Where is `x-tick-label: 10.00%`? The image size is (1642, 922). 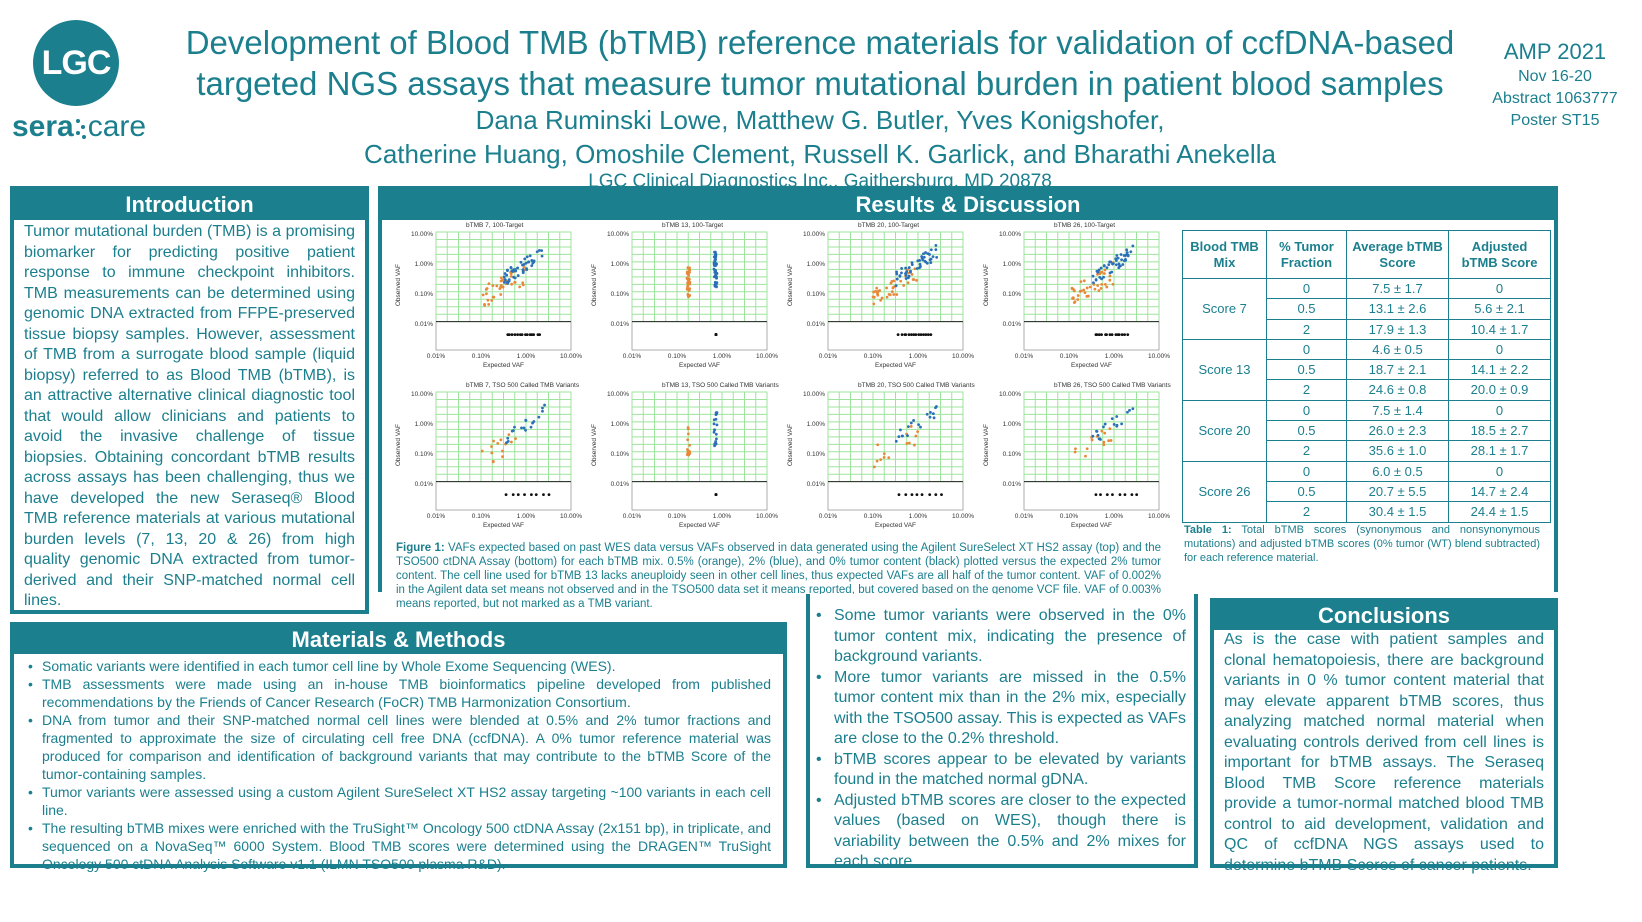
x-tick-label: 10.00% is located at coordinates (767, 356).